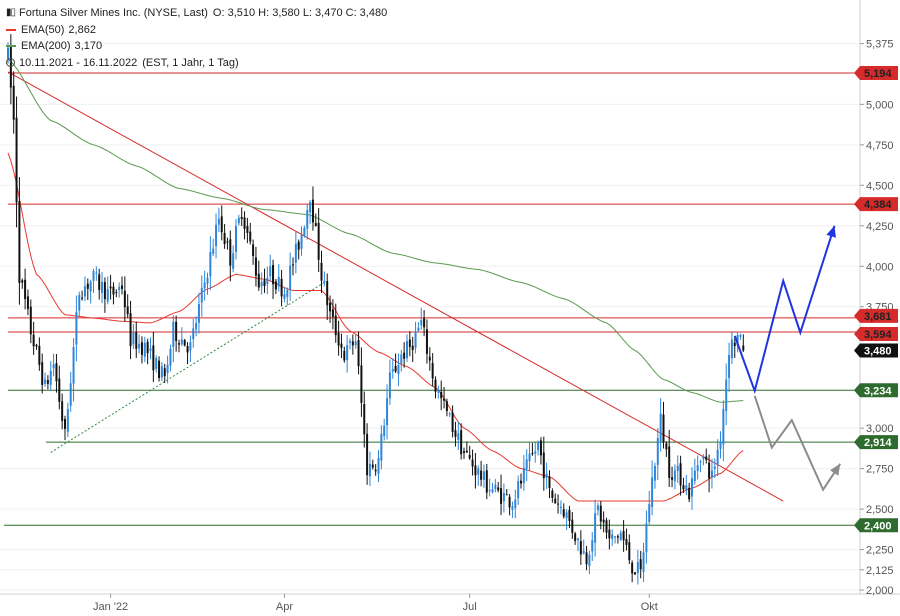 This screenshot has height=616, width=900. What do you see at coordinates (196, 46) in the screenshot?
I see `legend-ema200-row: EMA(200) 3,170` at bounding box center [196, 46].